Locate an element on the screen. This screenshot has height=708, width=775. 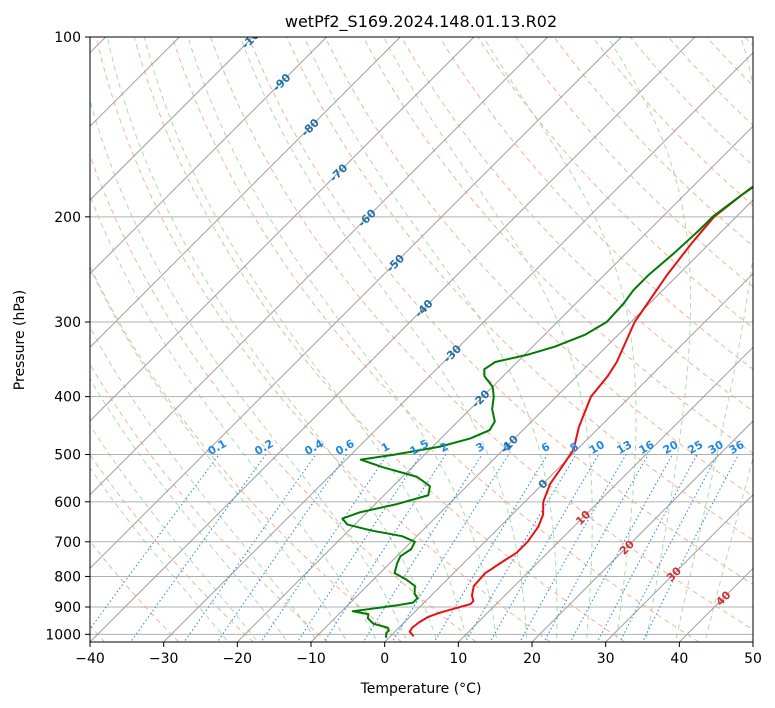
y-axis-ticks: 100 200 300 400 500 600 700 800 900 1000 is located at coordinates (67, 336).